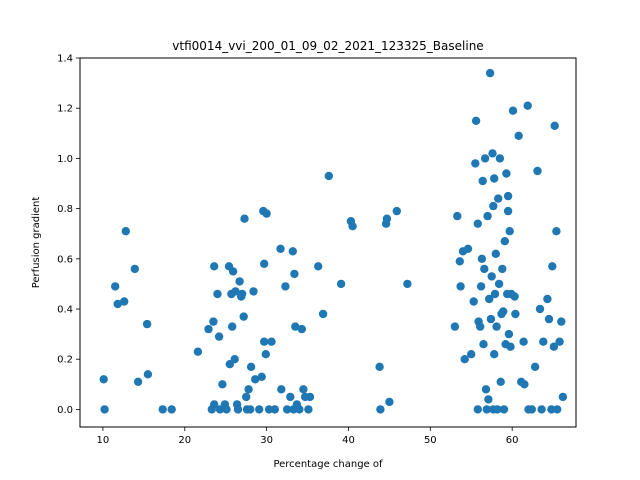 This screenshot has width=640, height=480. Describe the element at coordinates (65, 159) in the screenshot. I see `y-tick-label: 1.0` at that location.